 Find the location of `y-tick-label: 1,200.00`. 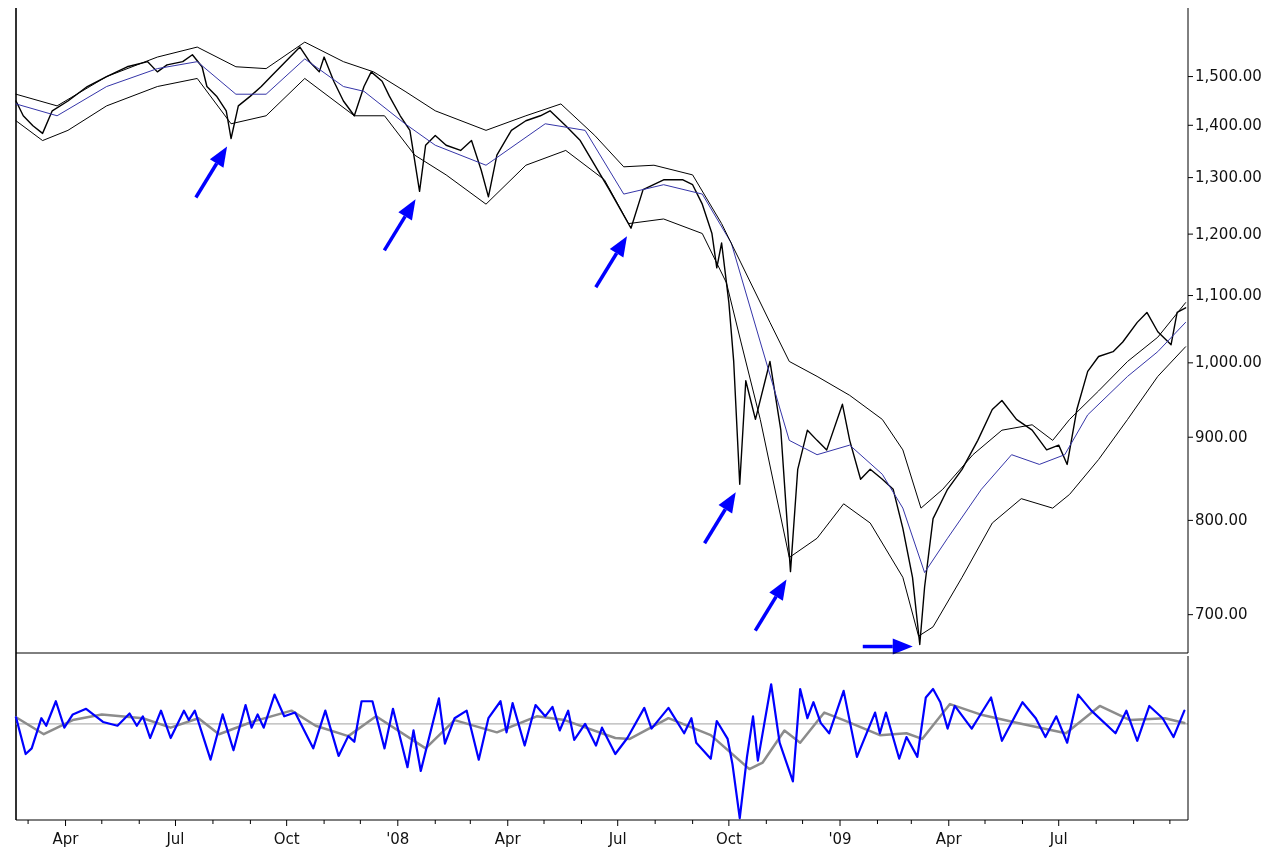

y-tick-label: 1,200.00 is located at coordinates (1228, 233).